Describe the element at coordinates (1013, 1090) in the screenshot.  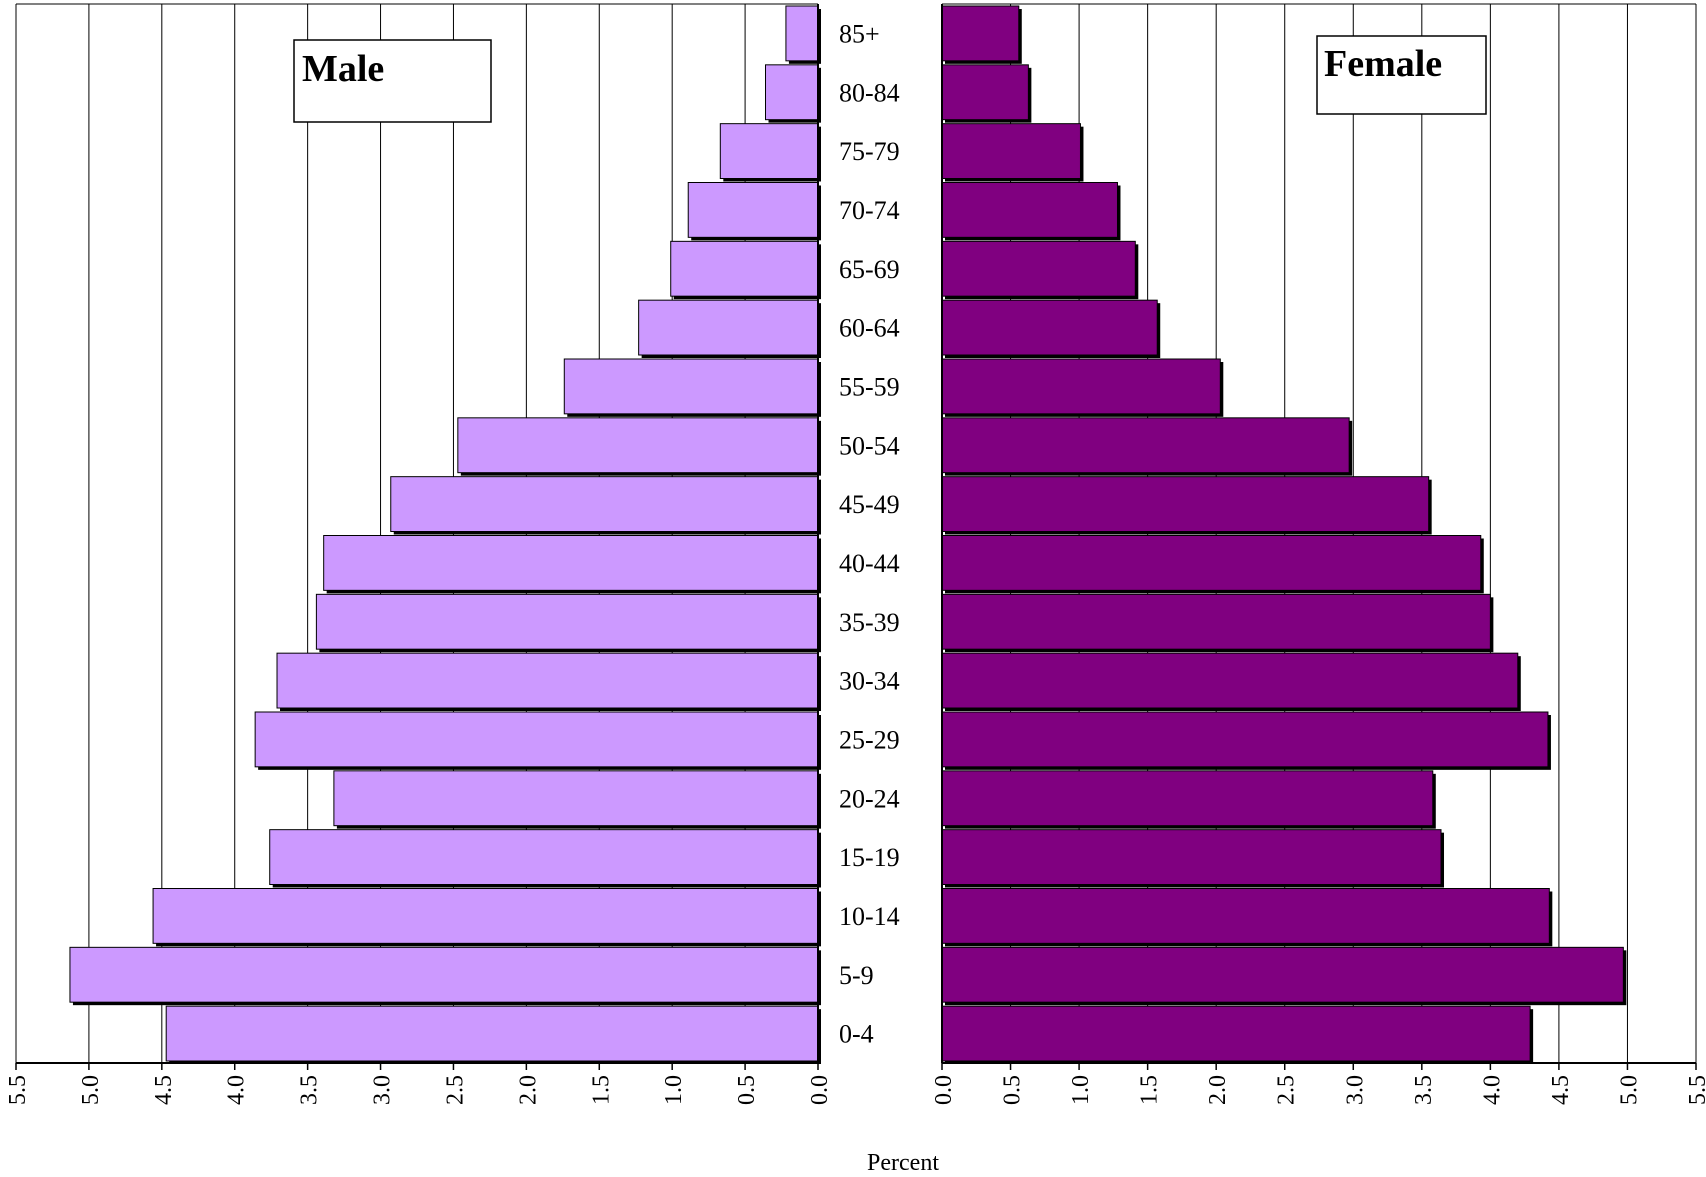
I see `female-tick-label: 0.5` at that location.